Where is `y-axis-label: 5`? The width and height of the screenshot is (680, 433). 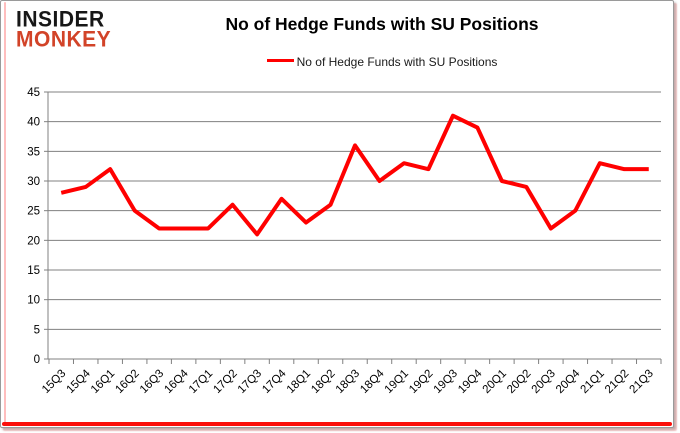 y-axis-label: 5 is located at coordinates (37, 330).